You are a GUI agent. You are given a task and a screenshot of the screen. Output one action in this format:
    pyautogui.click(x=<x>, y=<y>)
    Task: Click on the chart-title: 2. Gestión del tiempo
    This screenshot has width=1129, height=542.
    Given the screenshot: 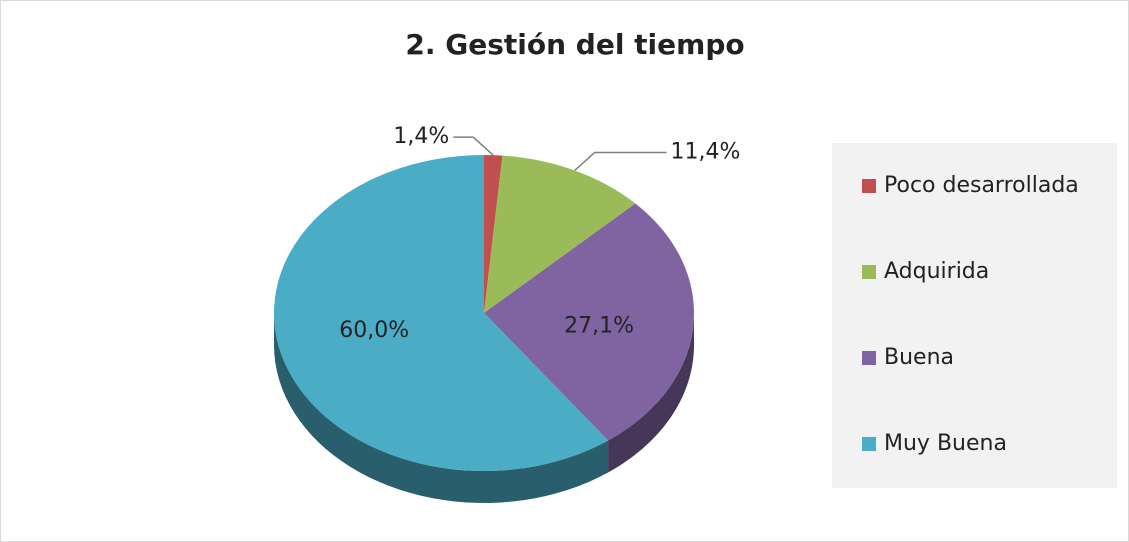 What is the action you would take?
    pyautogui.click(x=574, y=44)
    